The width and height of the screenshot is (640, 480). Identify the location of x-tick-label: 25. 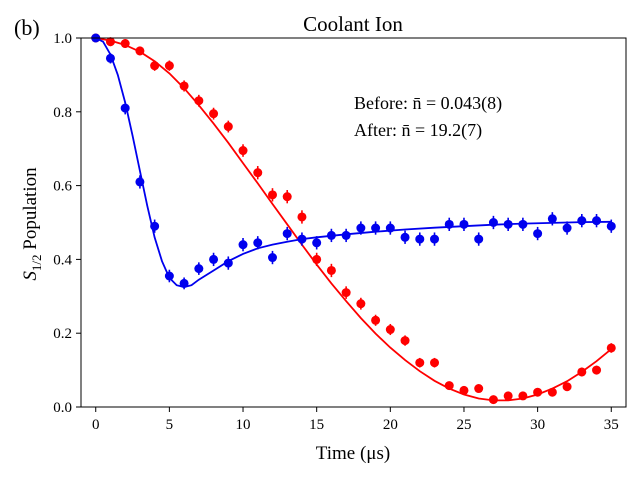
(463, 425).